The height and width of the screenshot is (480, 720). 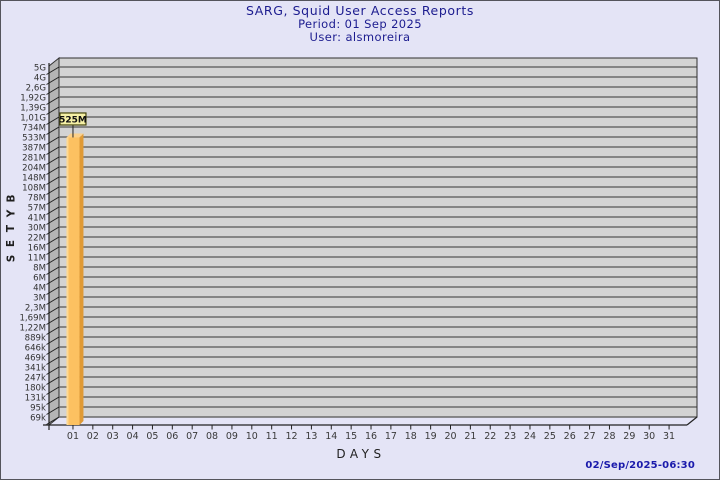 I want to click on y-tick-label: 22M, so click(x=37, y=239).